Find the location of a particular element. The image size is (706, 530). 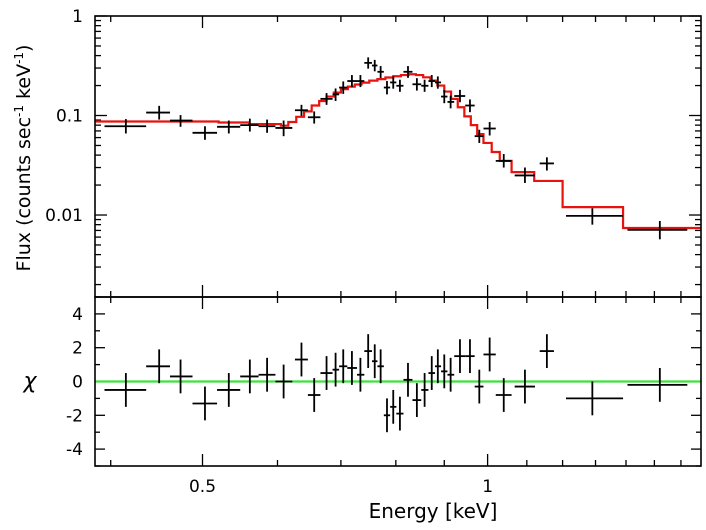

flux-axis-label: Flux (counts sec-1 keV-1) is located at coordinates (23, 158).